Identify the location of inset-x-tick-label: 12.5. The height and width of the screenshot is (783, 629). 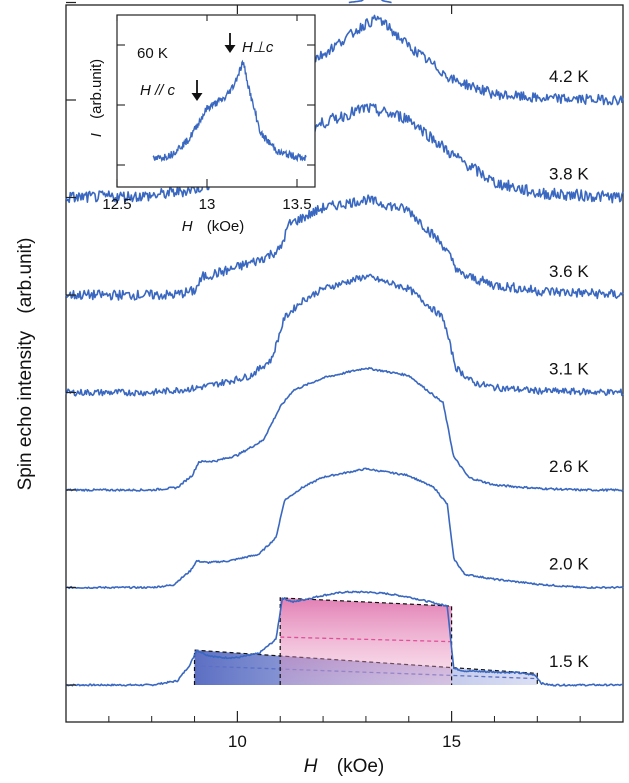
(116, 204).